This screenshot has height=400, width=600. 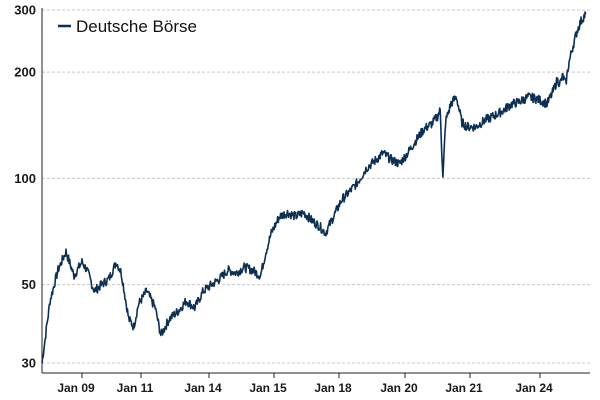 What do you see at coordinates (534, 388) in the screenshot?
I see `x-tick-label-7: Jan 24` at bounding box center [534, 388].